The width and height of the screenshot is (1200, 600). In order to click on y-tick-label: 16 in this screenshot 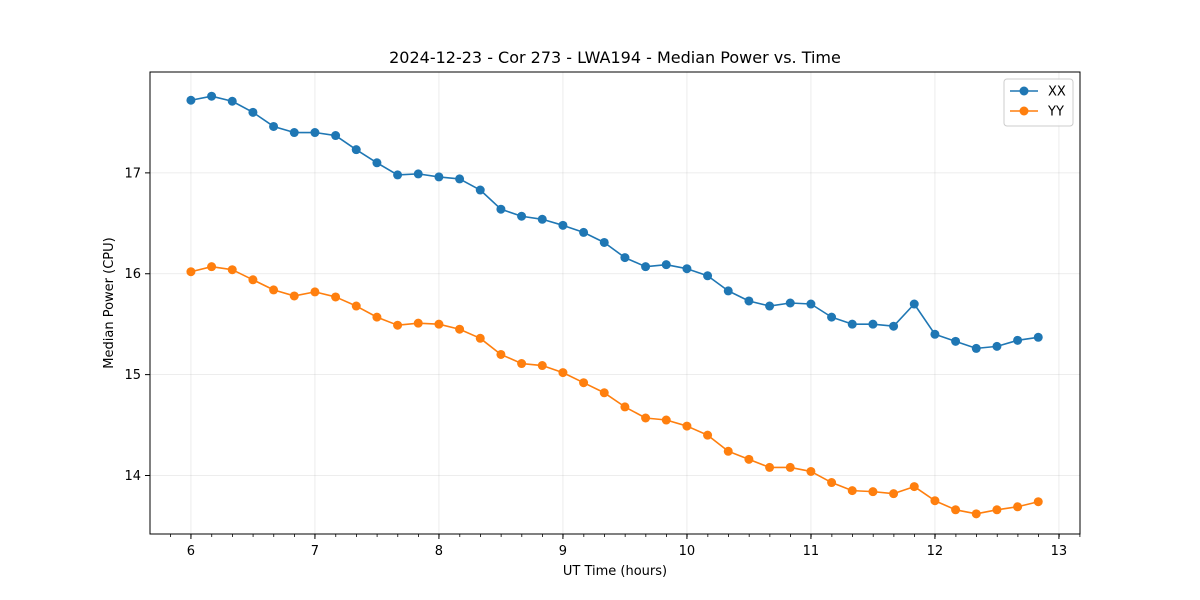, I will do `click(132, 274)`.